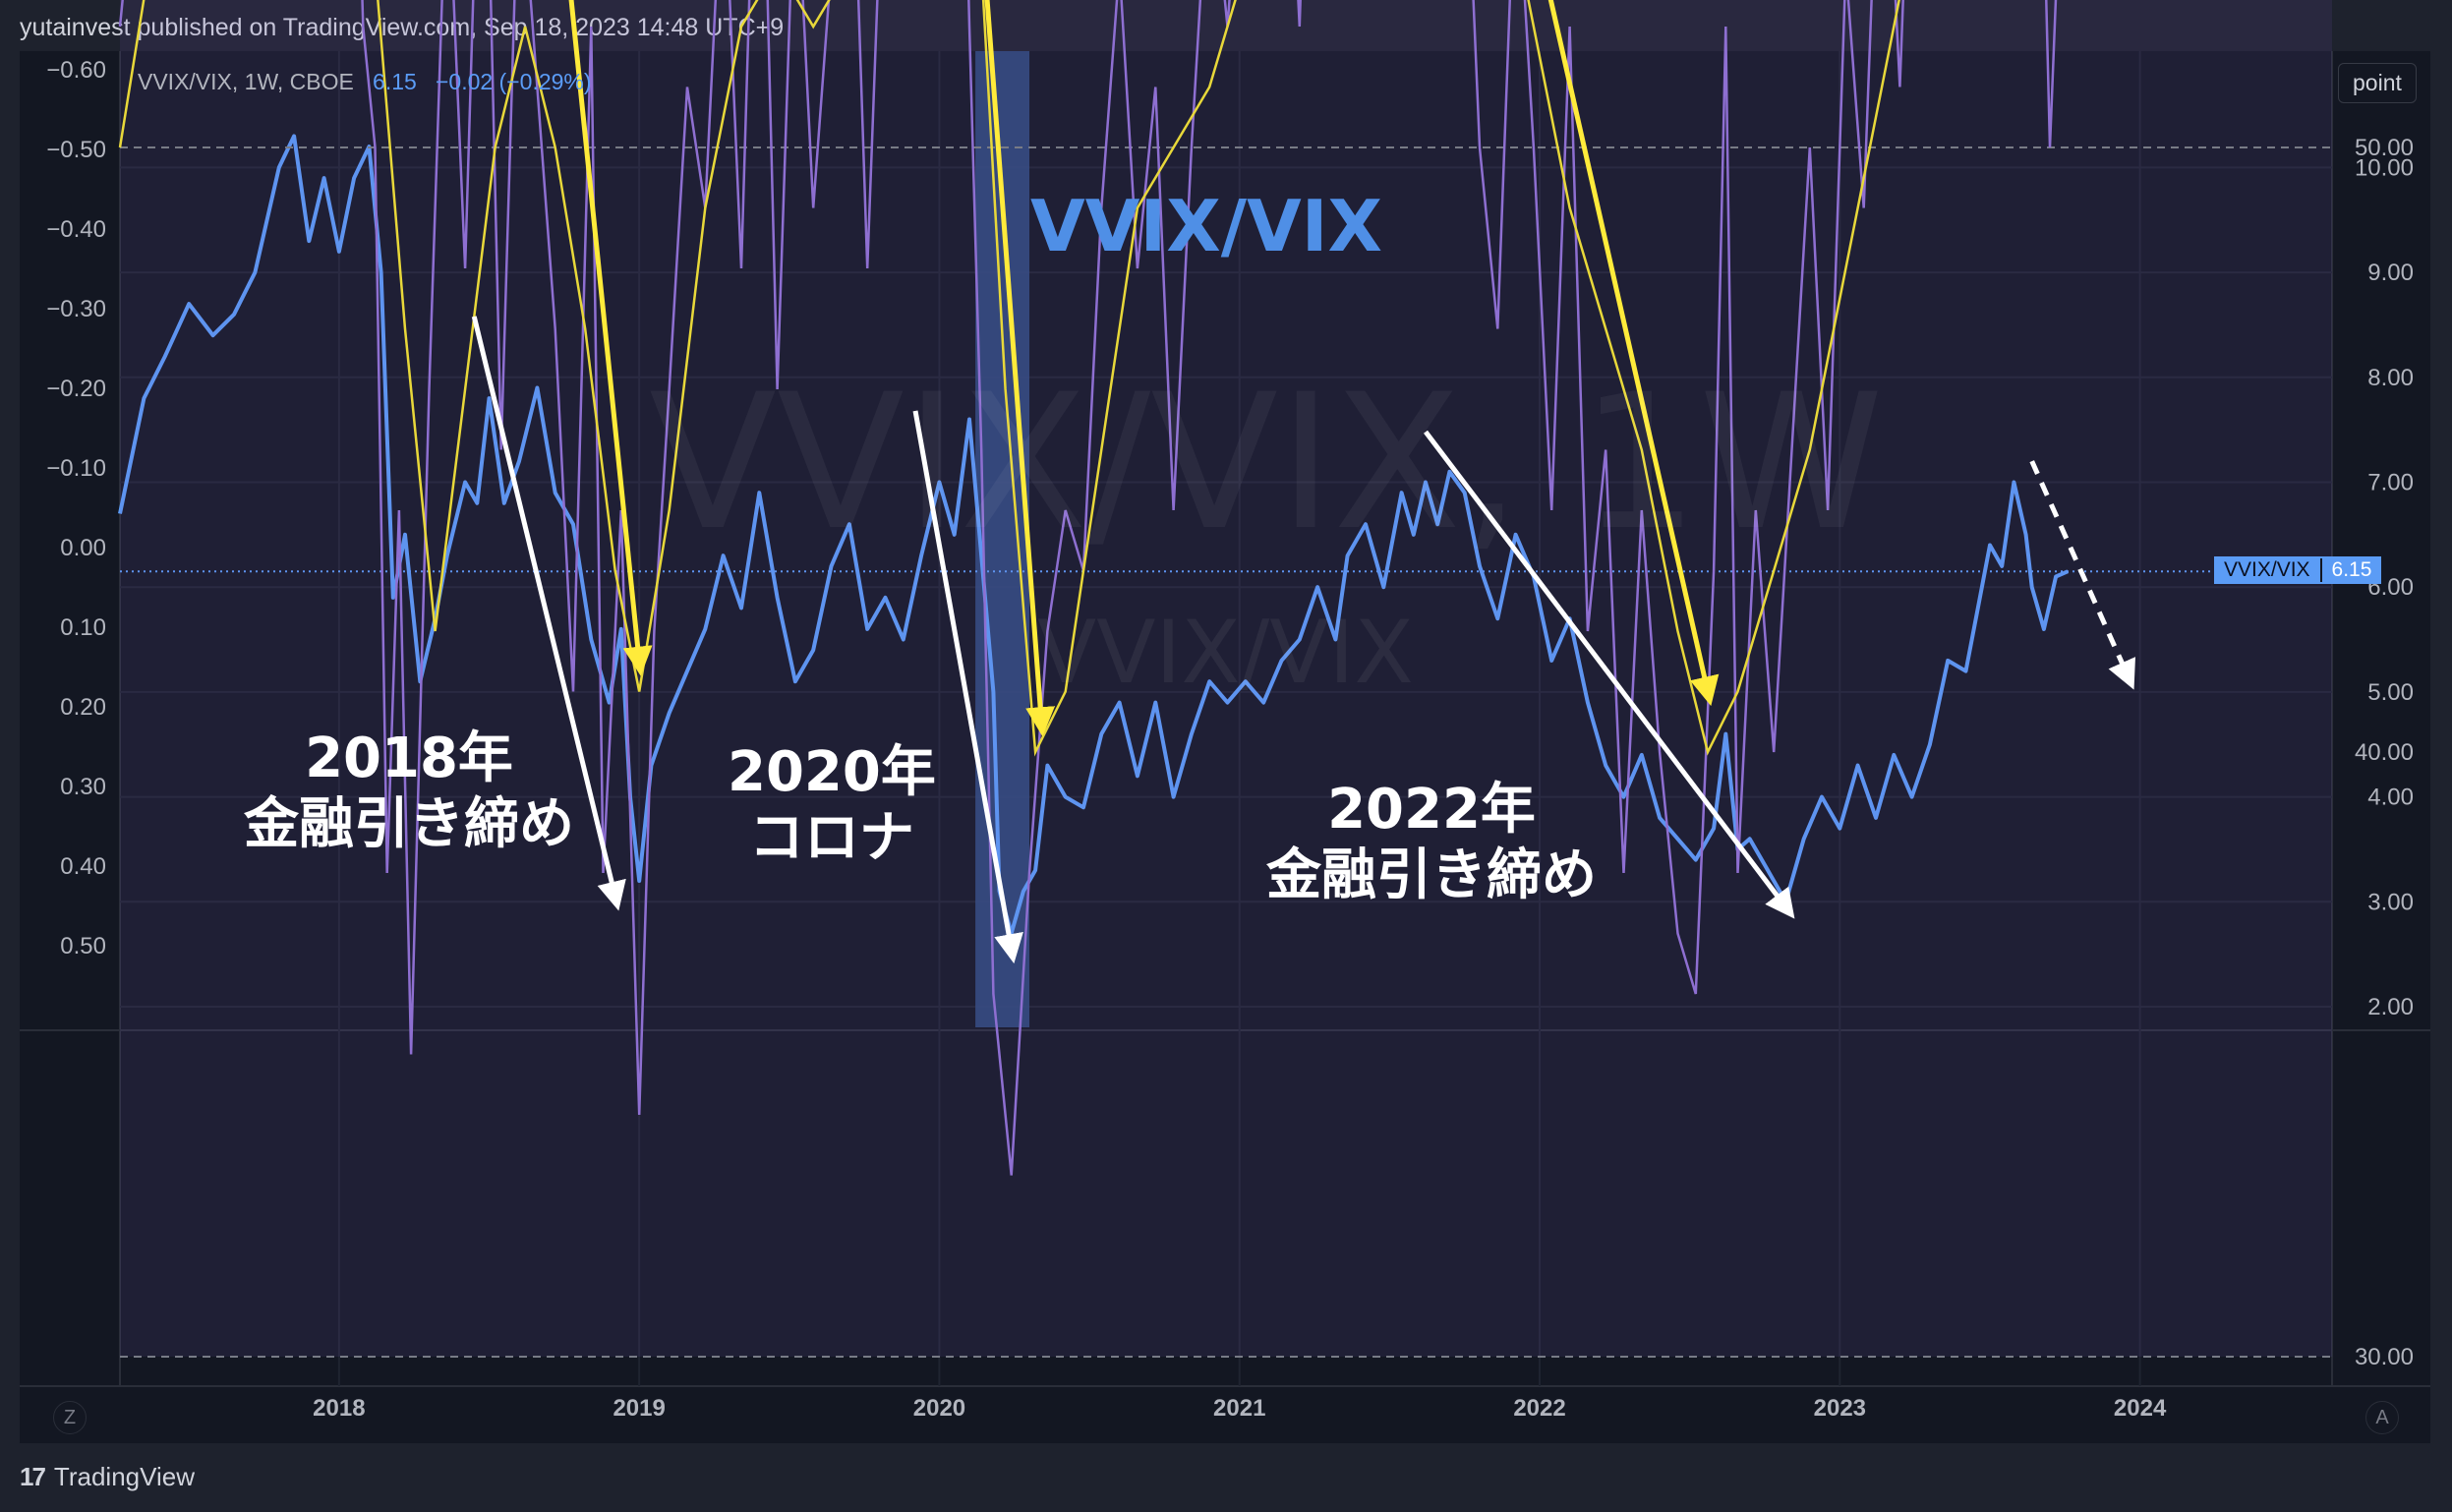 The image size is (2452, 1512). Describe the element at coordinates (83, 707) in the screenshot. I see `y-tick-label-left: 0.20` at that location.